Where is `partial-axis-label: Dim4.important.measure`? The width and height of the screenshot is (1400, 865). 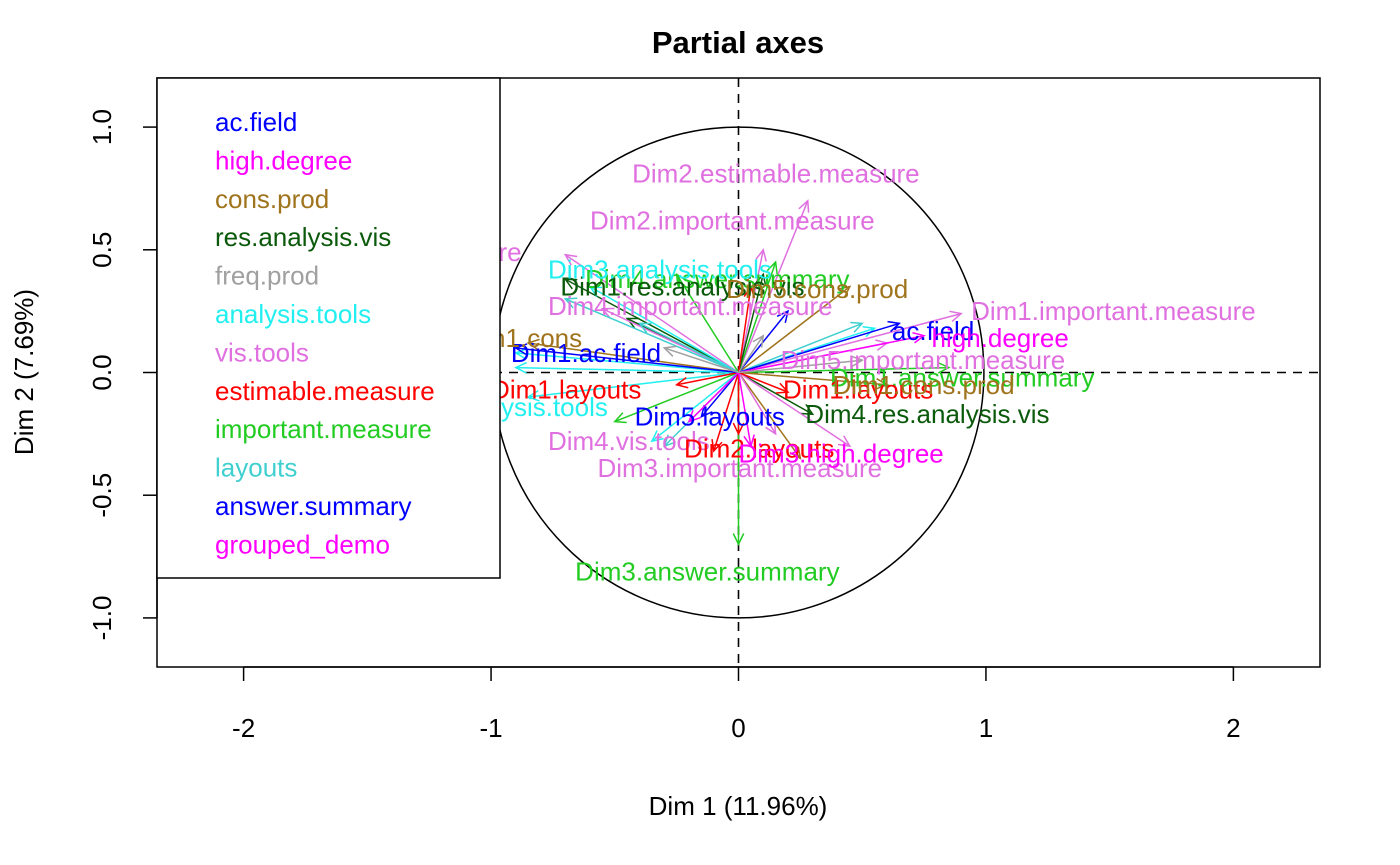 partial-axis-label: Dim4.important.measure is located at coordinates (690, 306).